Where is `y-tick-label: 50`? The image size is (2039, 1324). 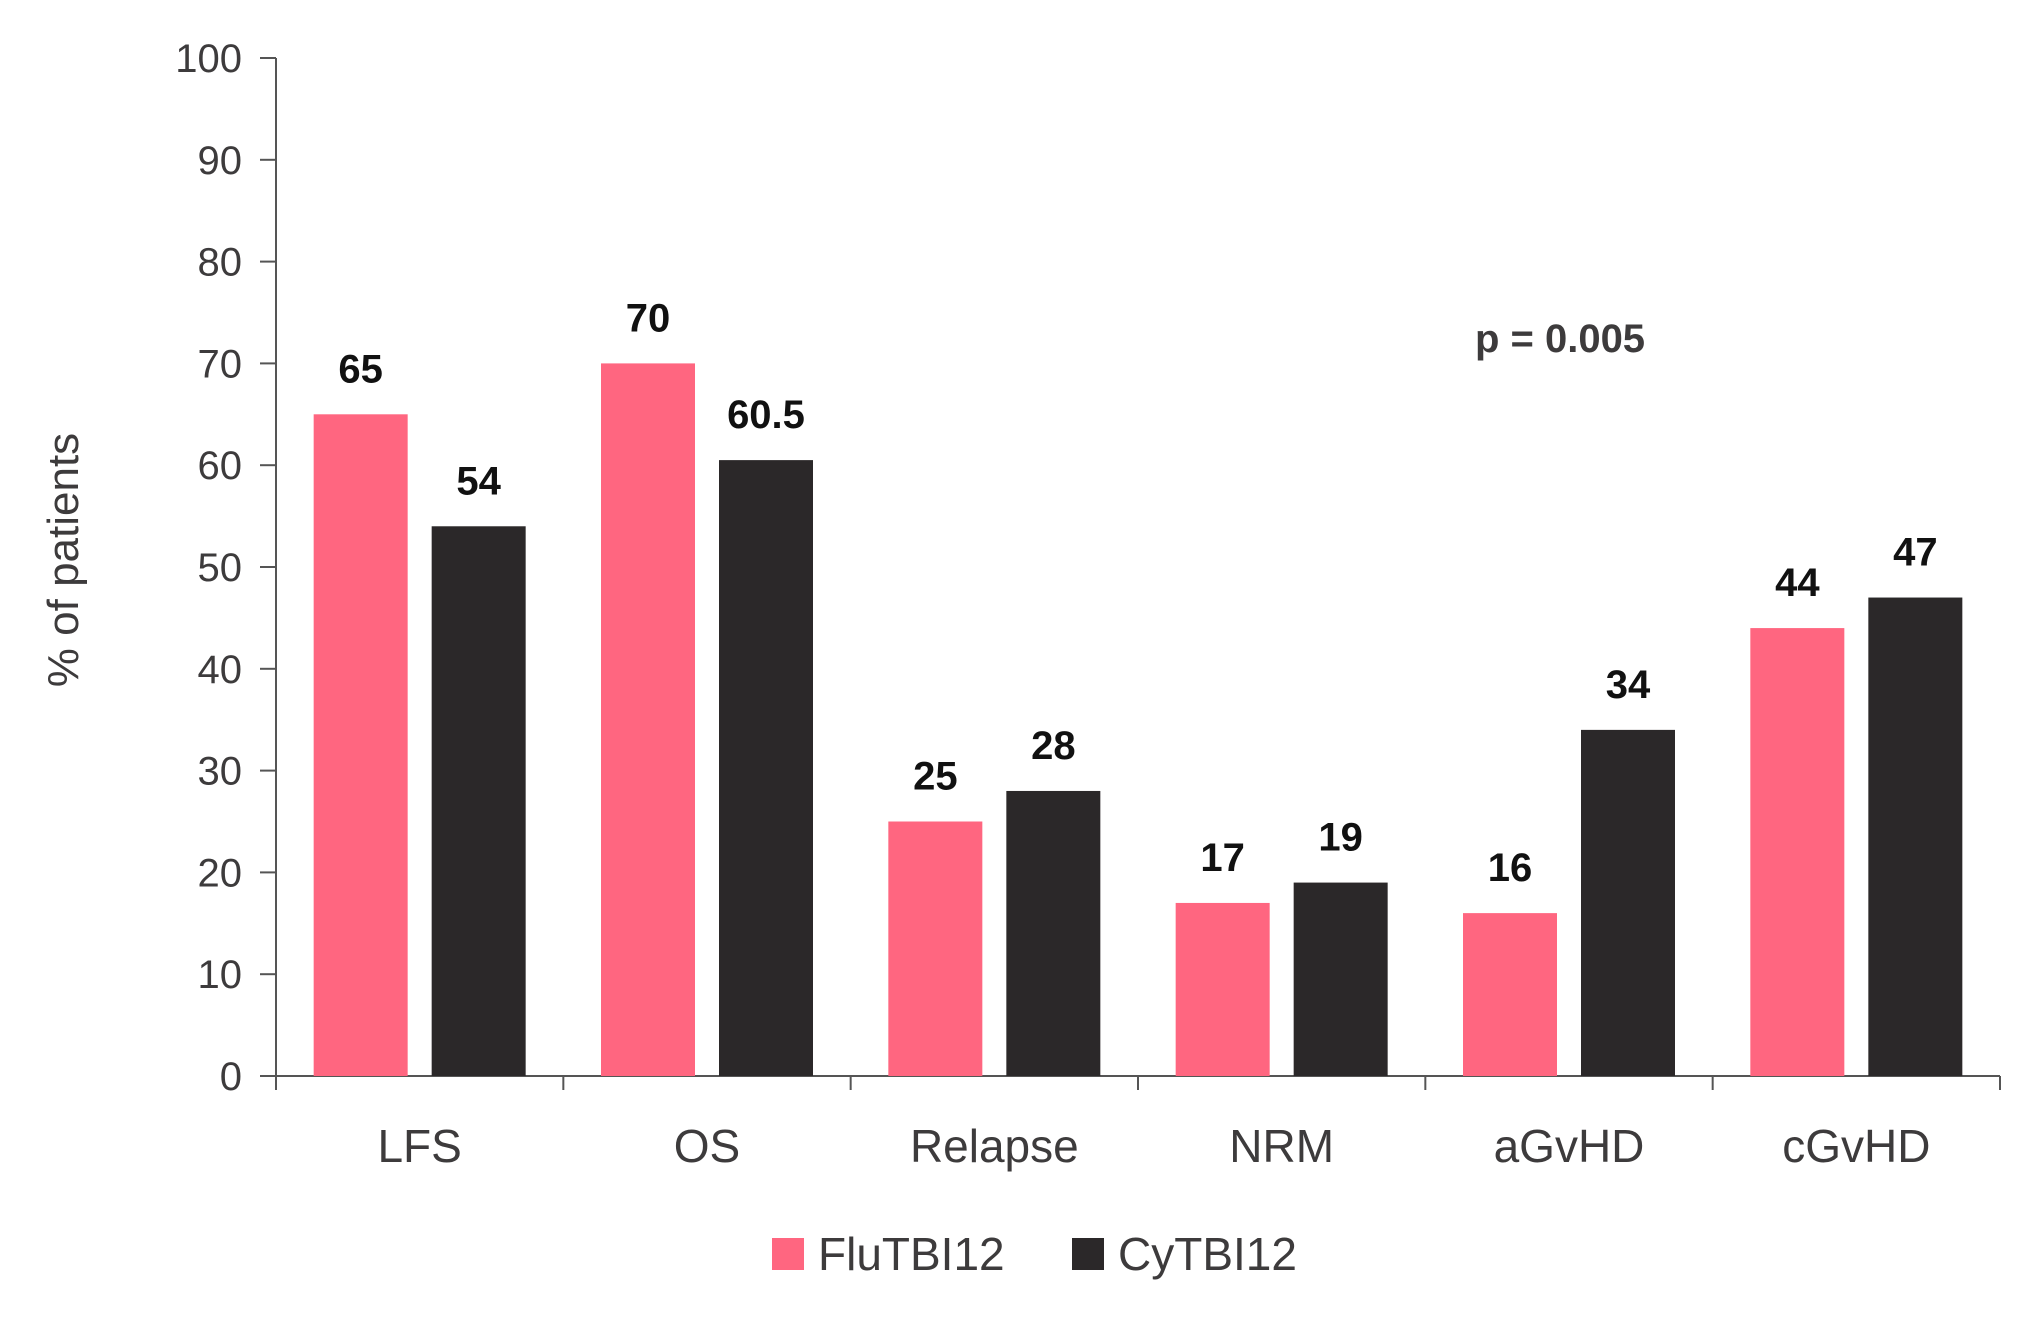 y-tick-label: 50 is located at coordinates (220, 568).